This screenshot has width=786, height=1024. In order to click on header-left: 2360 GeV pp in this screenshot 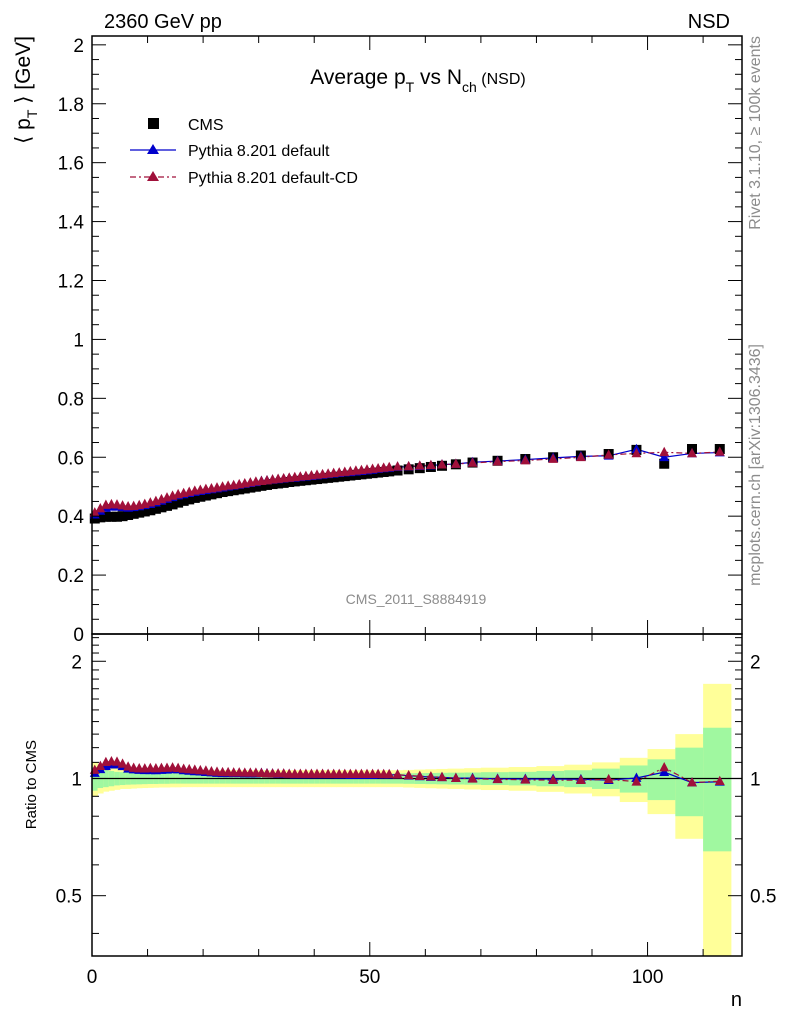, I will do `click(163, 22)`.